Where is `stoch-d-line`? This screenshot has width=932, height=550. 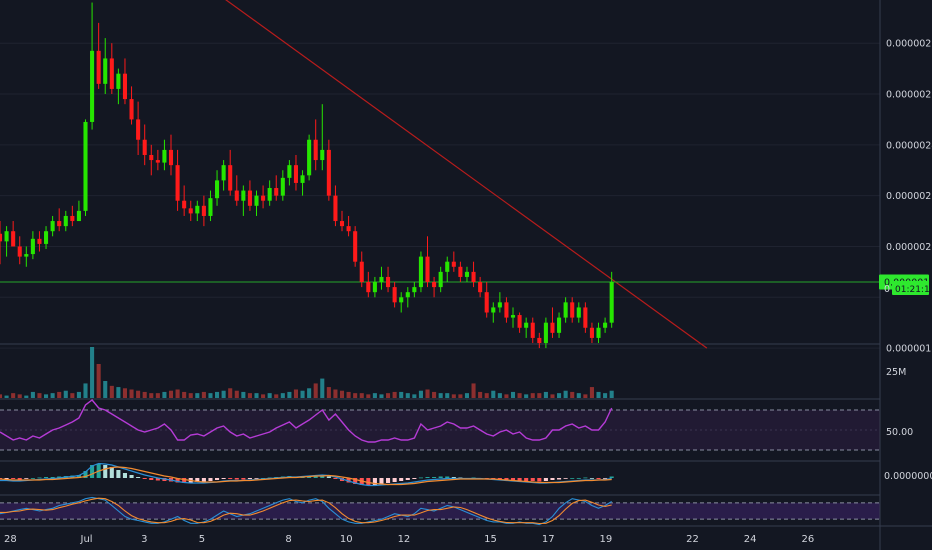
stoch-d-line is located at coordinates (306, 511).